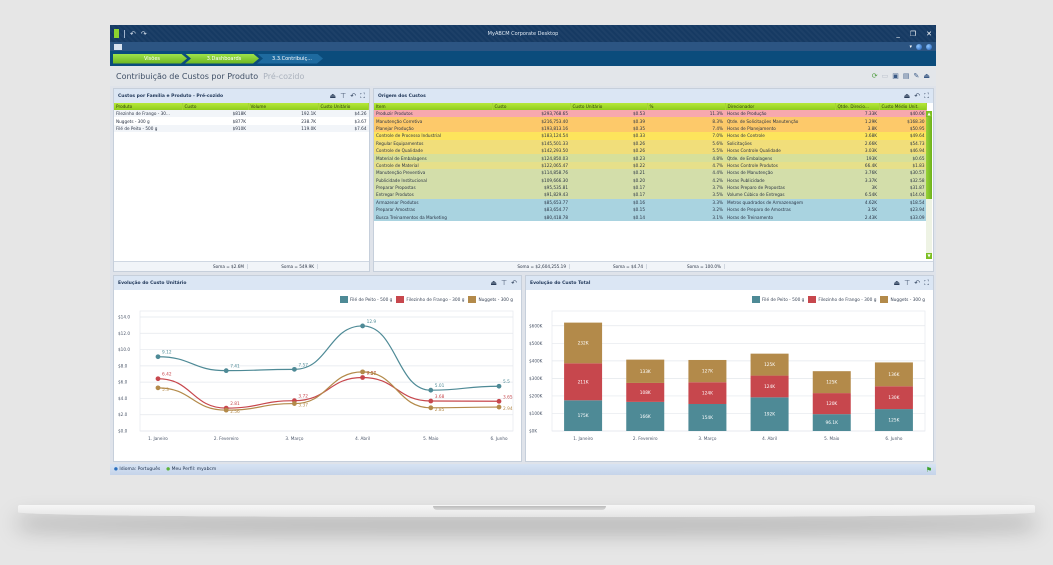  Describe the element at coordinates (118, 46) in the screenshot. I see `app-menu-button` at that location.